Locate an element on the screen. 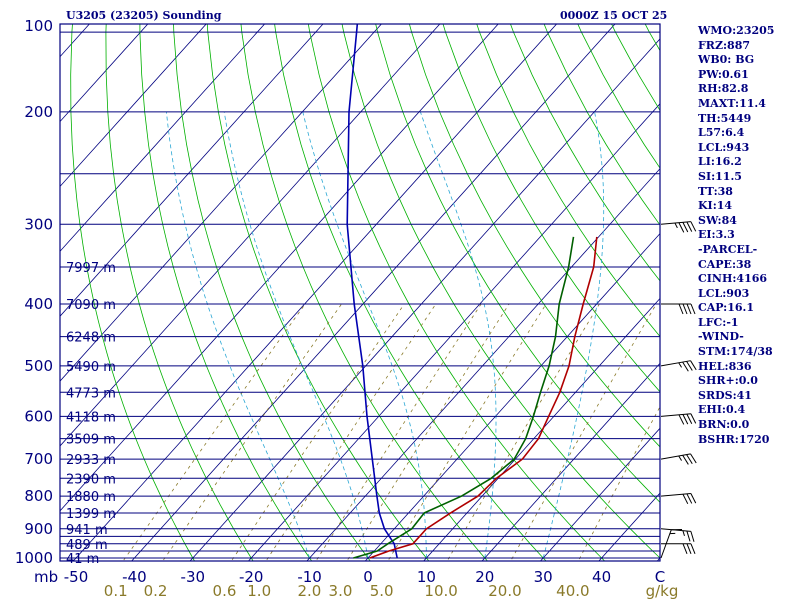  index-line: MAXT:11.4 is located at coordinates (732, 103).